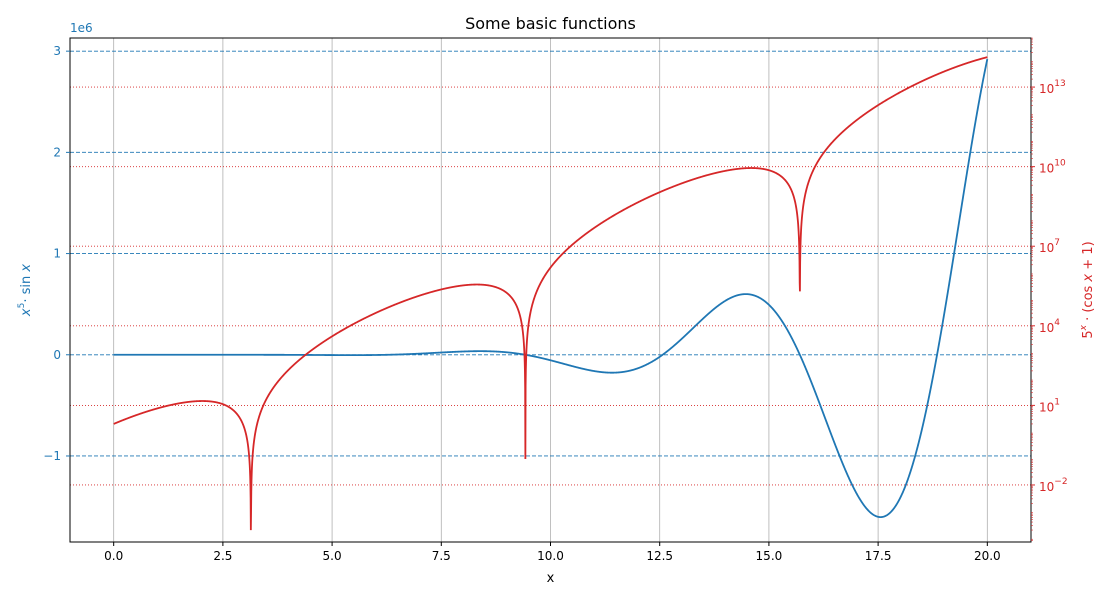  Describe the element at coordinates (113, 556) in the screenshot. I see `x-tick-label: 0.0` at that location.